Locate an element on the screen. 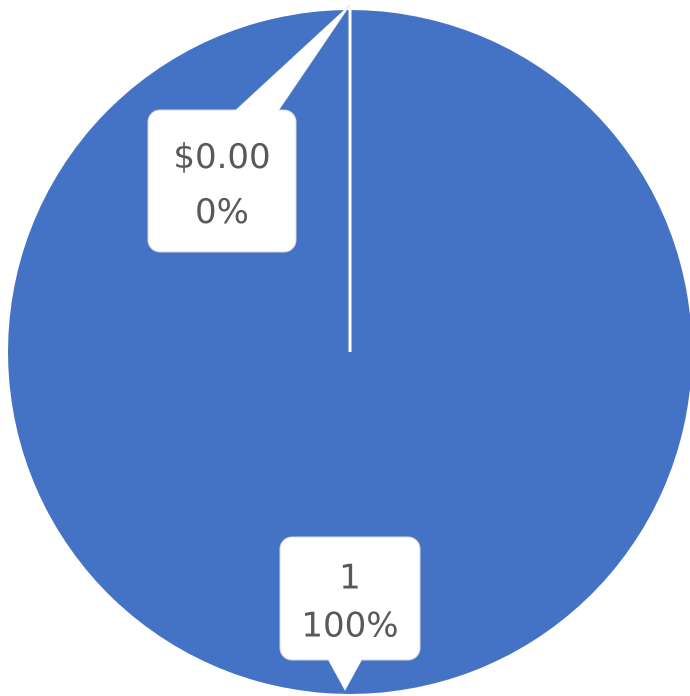 The image size is (690, 696). percent-label: 100% is located at coordinates (349, 625).